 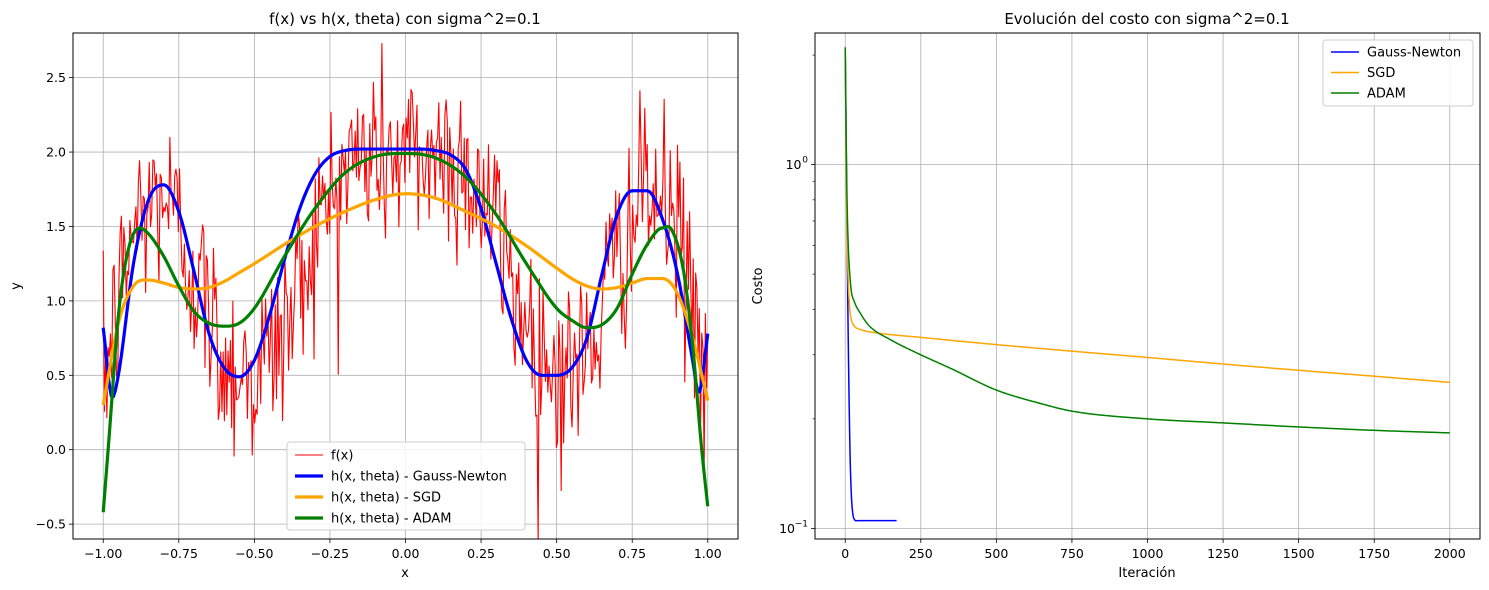 What do you see at coordinates (1072, 553) in the screenshot?
I see `x-tick-label: 750` at bounding box center [1072, 553].